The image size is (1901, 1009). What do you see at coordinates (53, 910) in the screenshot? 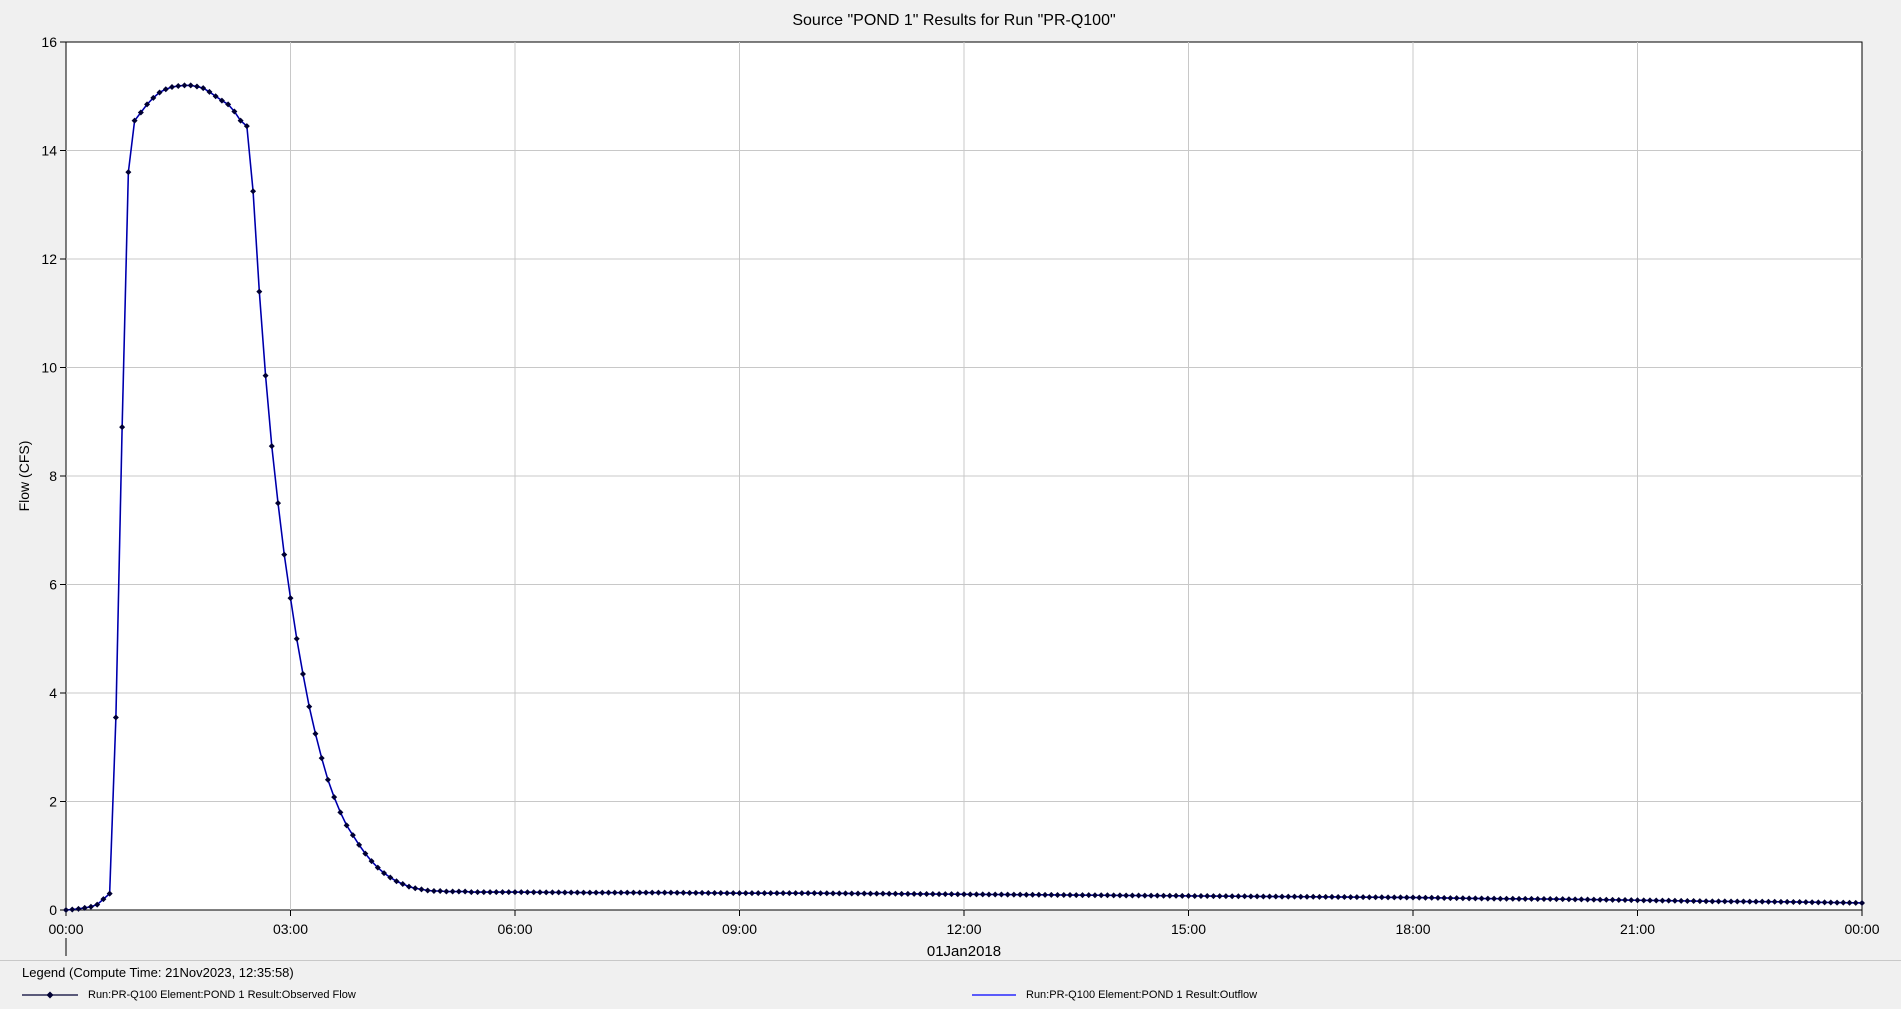
I see `y-tick-label: 0` at bounding box center [53, 910].